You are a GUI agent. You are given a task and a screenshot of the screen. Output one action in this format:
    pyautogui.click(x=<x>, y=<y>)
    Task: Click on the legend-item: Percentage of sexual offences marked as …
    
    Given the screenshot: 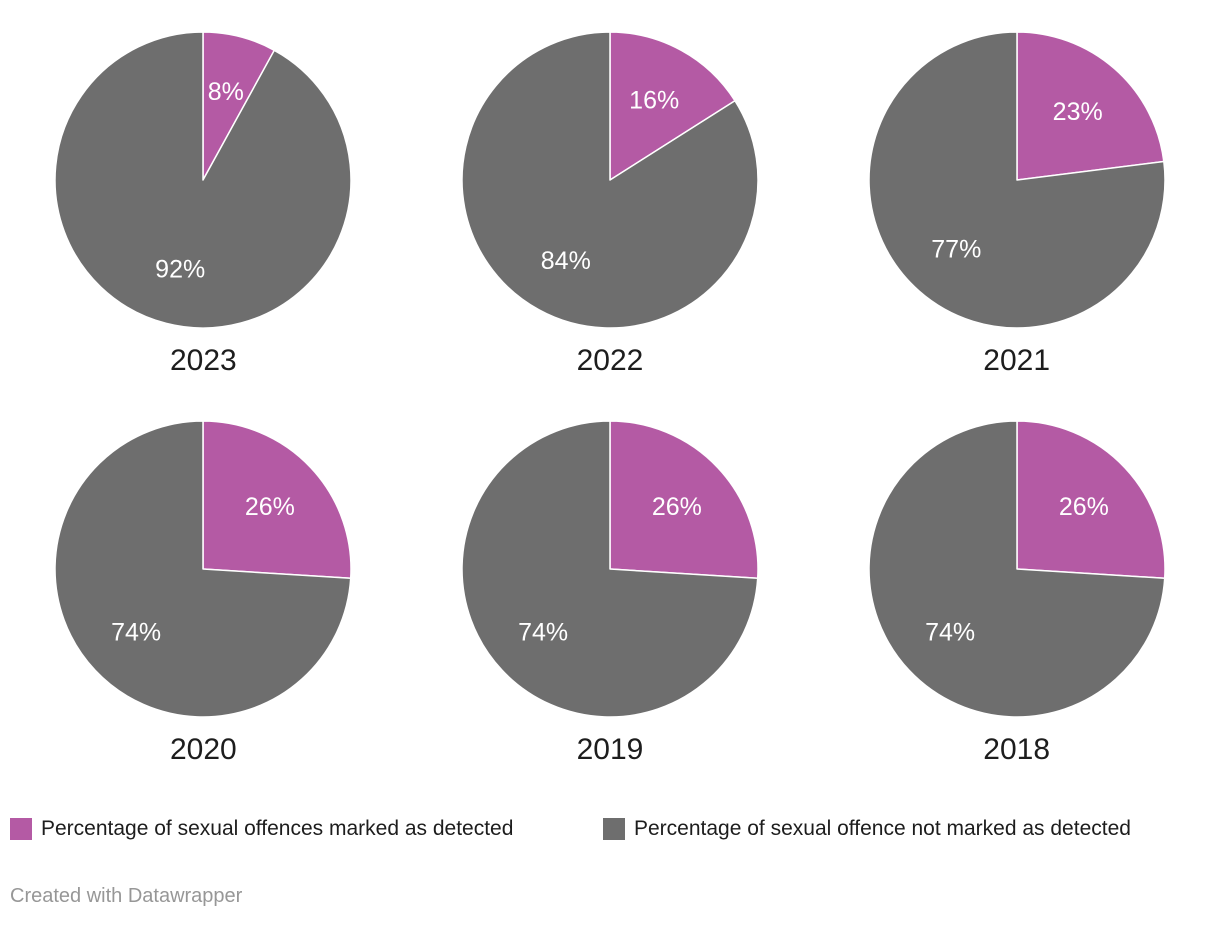 What is the action you would take?
    pyautogui.click(x=295, y=829)
    